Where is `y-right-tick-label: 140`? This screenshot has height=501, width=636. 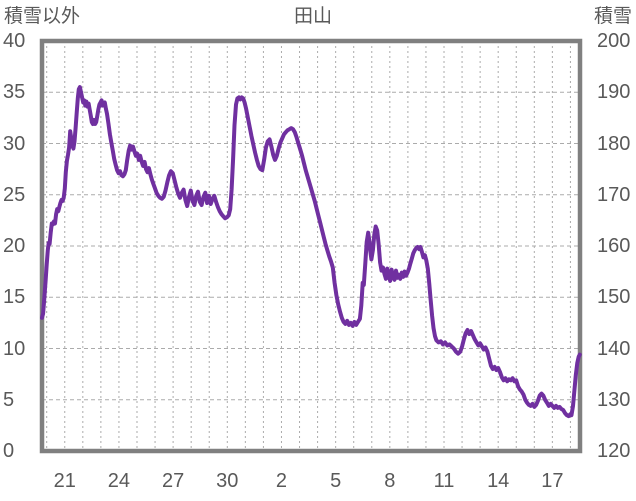
y-right-tick-label: 140 is located at coordinates (614, 348).